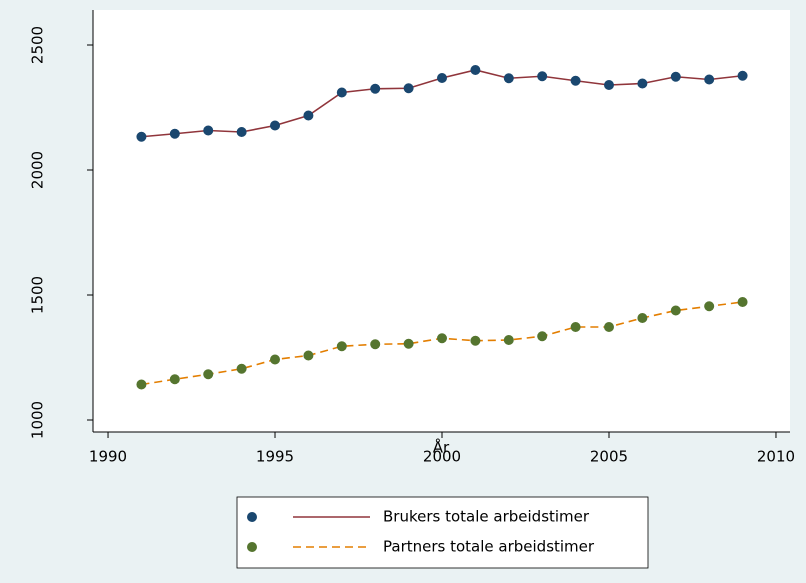  Describe the element at coordinates (609, 457) in the screenshot. I see `x-tick-label: 2005` at that location.